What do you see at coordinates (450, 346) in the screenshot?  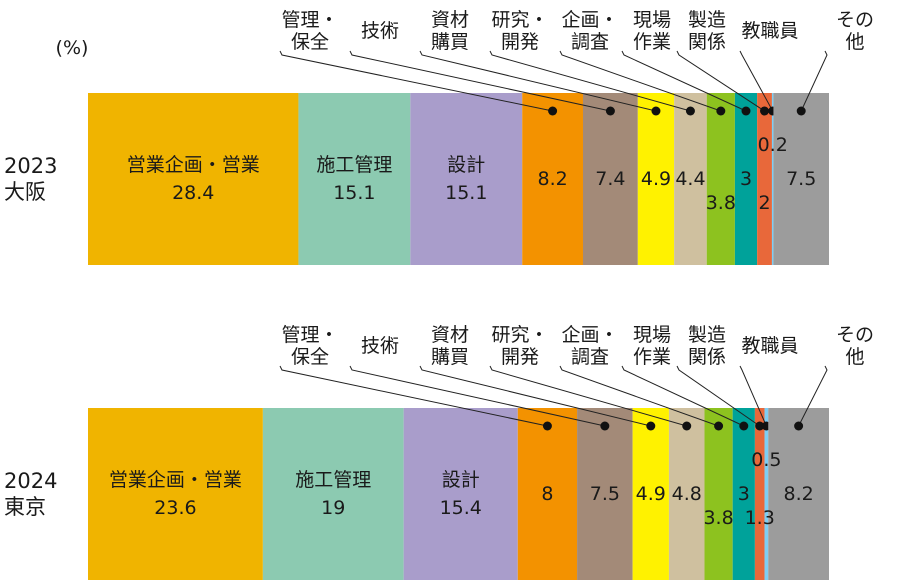 I see `legend-label: 資材 購買` at bounding box center [450, 346].